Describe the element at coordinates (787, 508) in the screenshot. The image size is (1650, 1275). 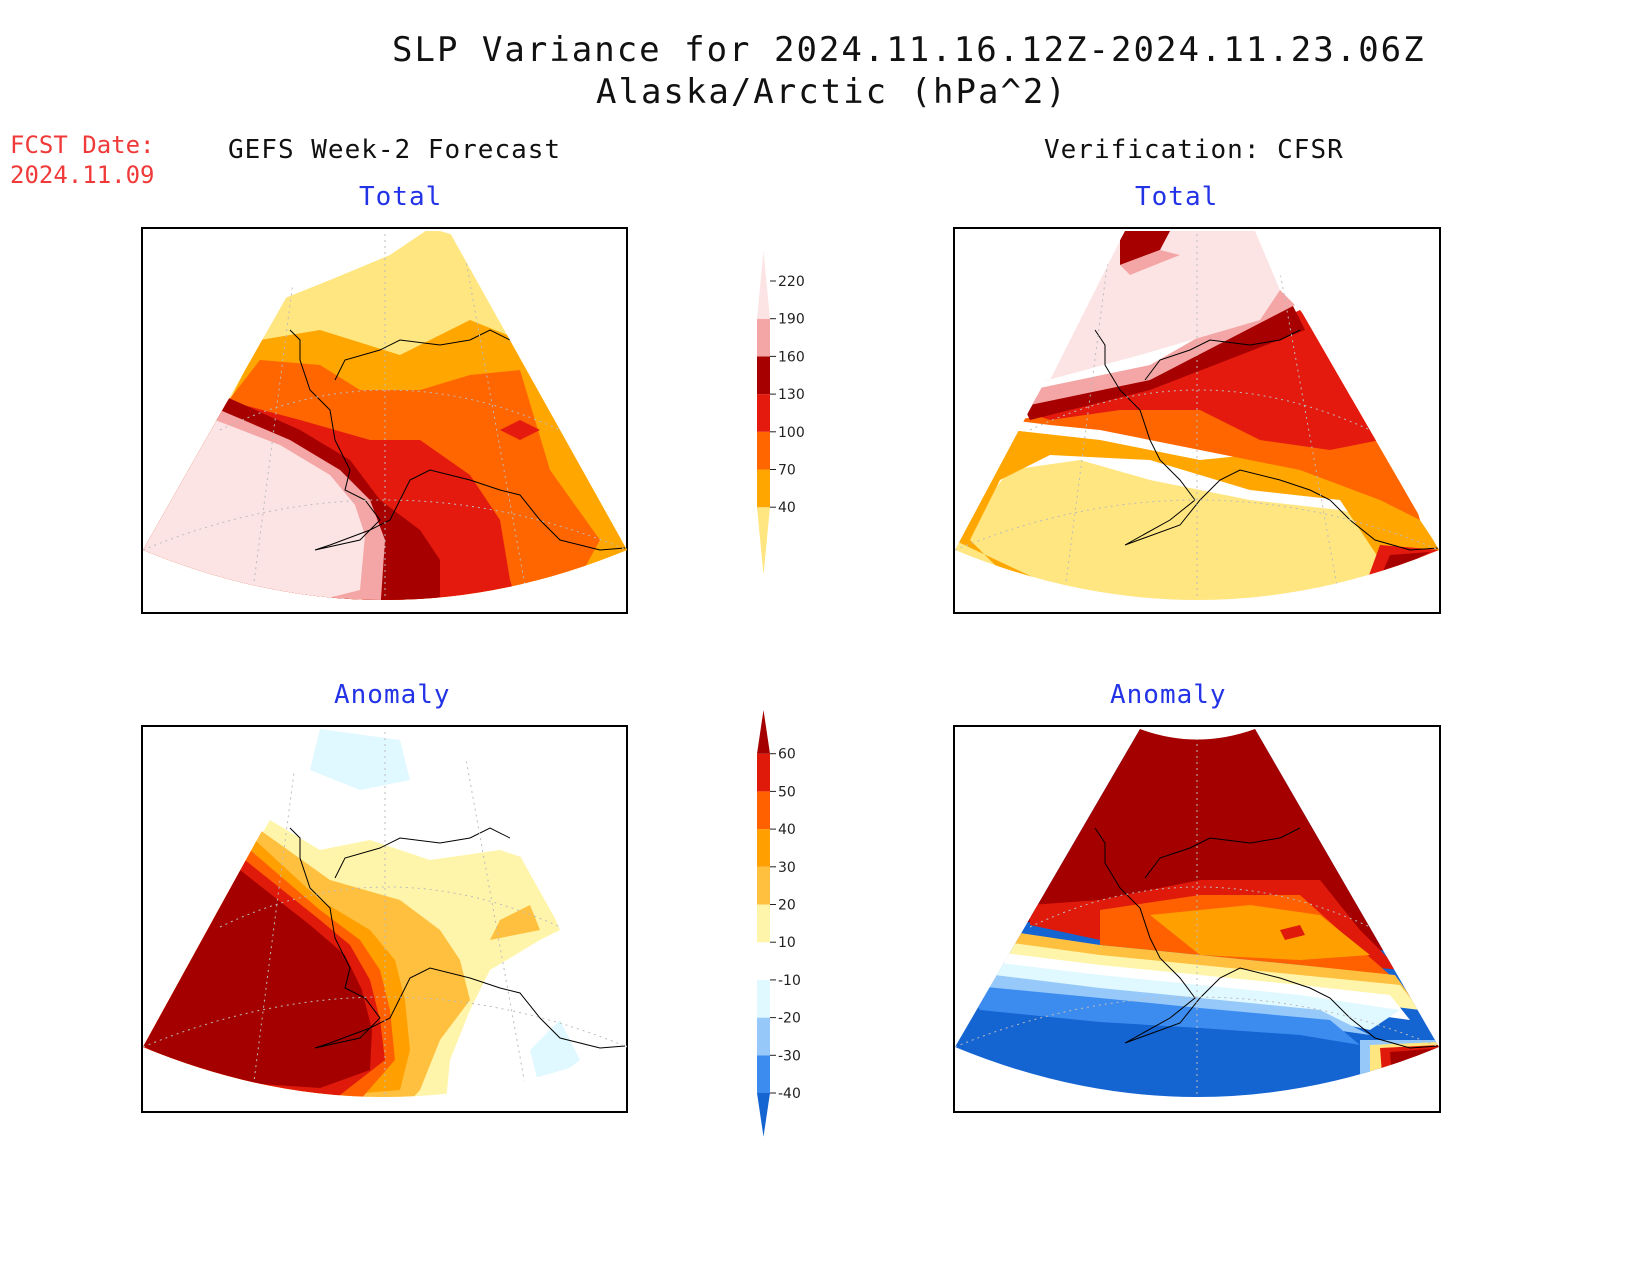
I see `total-colorbar-tick-label: 40` at that location.